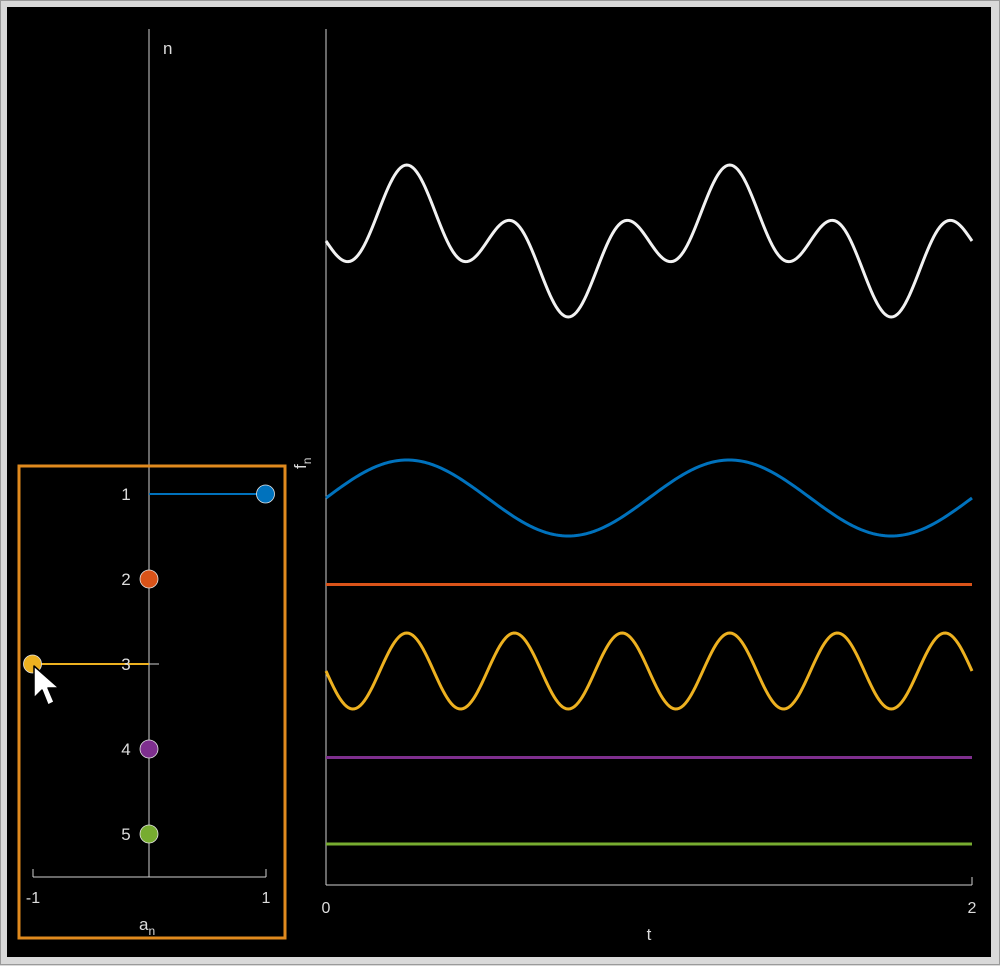 This screenshot has height=966, width=1000. I want to click on n-label-1: 1, so click(125, 494).